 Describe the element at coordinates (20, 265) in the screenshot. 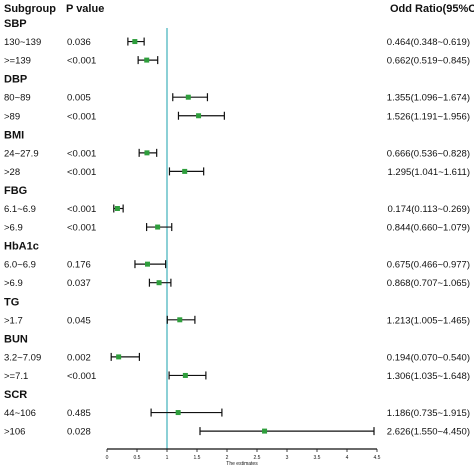

I see `subgroup-label: 6.0~6.9` at that location.